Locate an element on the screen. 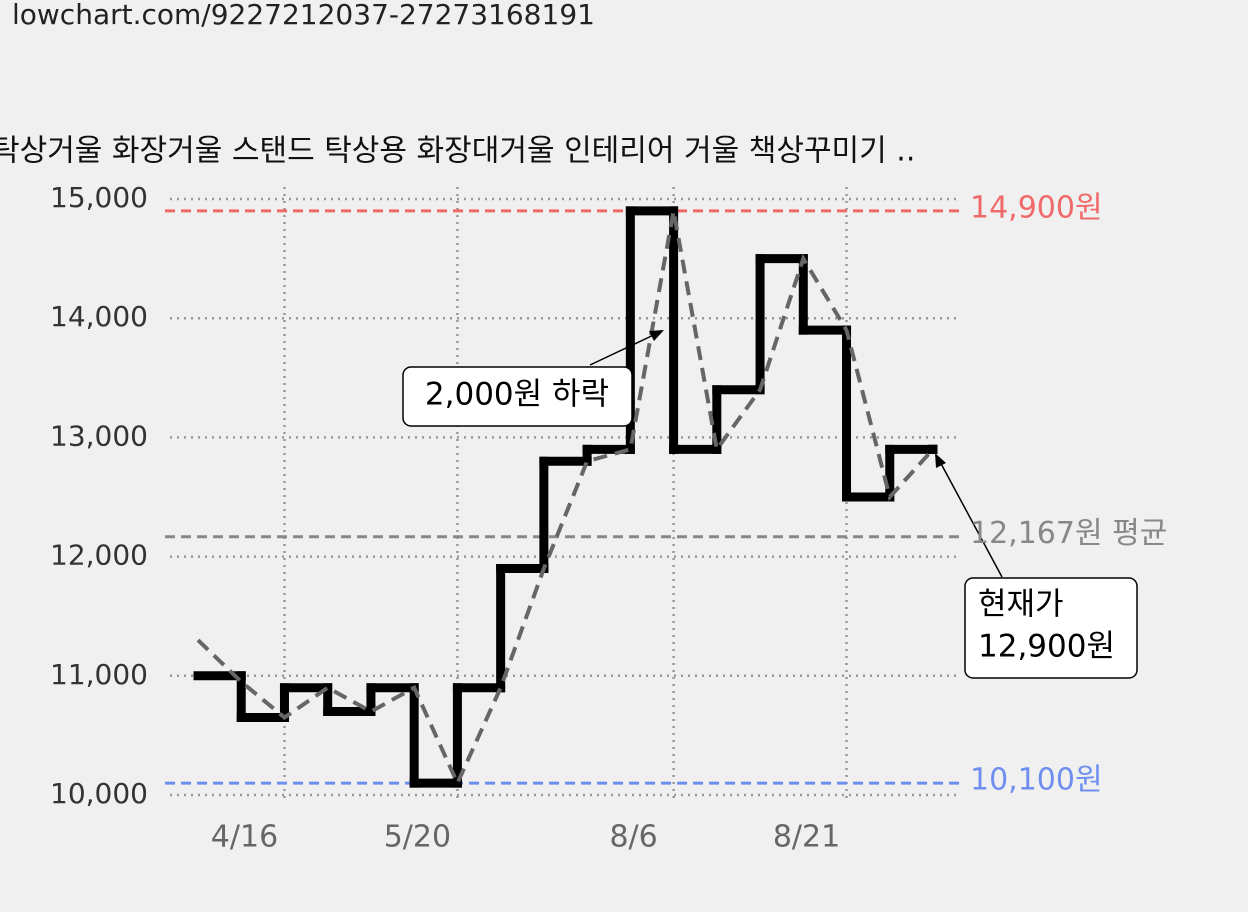  y-tick-label: 14,000 is located at coordinates (99, 316).